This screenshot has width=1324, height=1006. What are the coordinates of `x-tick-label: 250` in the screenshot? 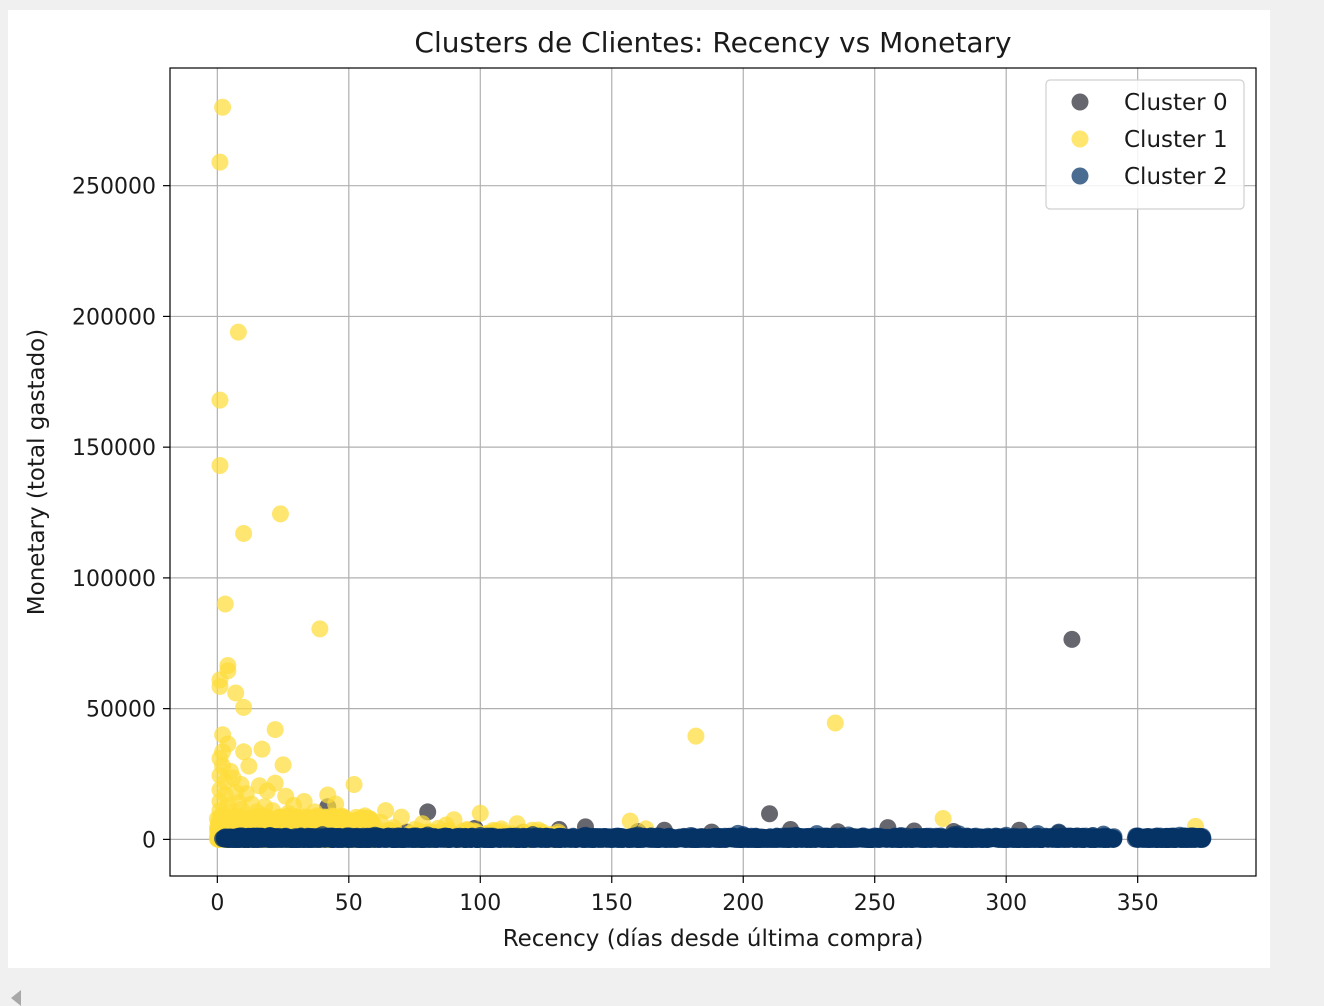 It's located at (875, 903).